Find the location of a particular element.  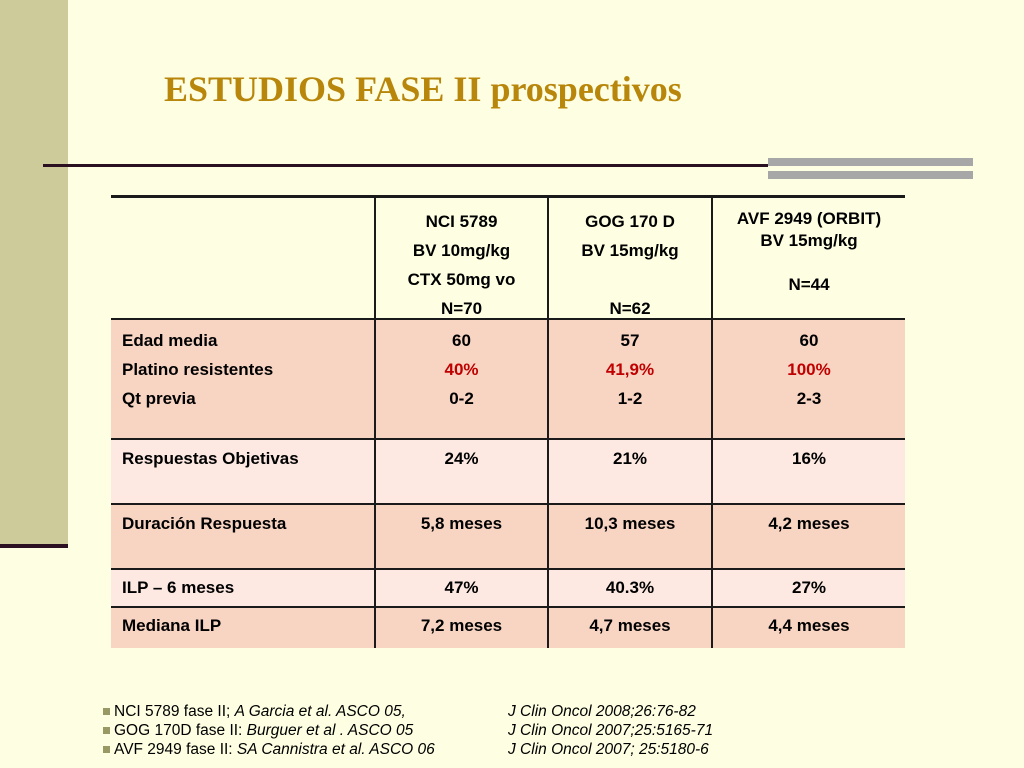

label-edad: Edad media is located at coordinates (170, 340).